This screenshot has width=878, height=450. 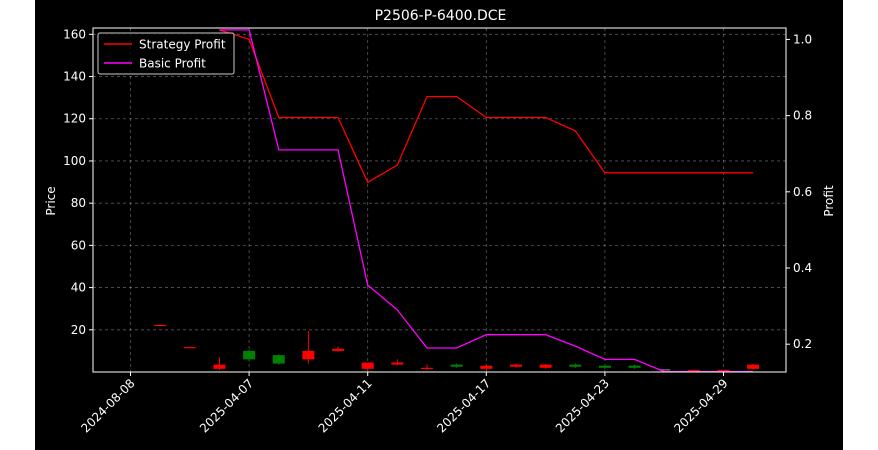 What do you see at coordinates (74, 34) in the screenshot?
I see `y-left-tick-label: 160` at bounding box center [74, 34].